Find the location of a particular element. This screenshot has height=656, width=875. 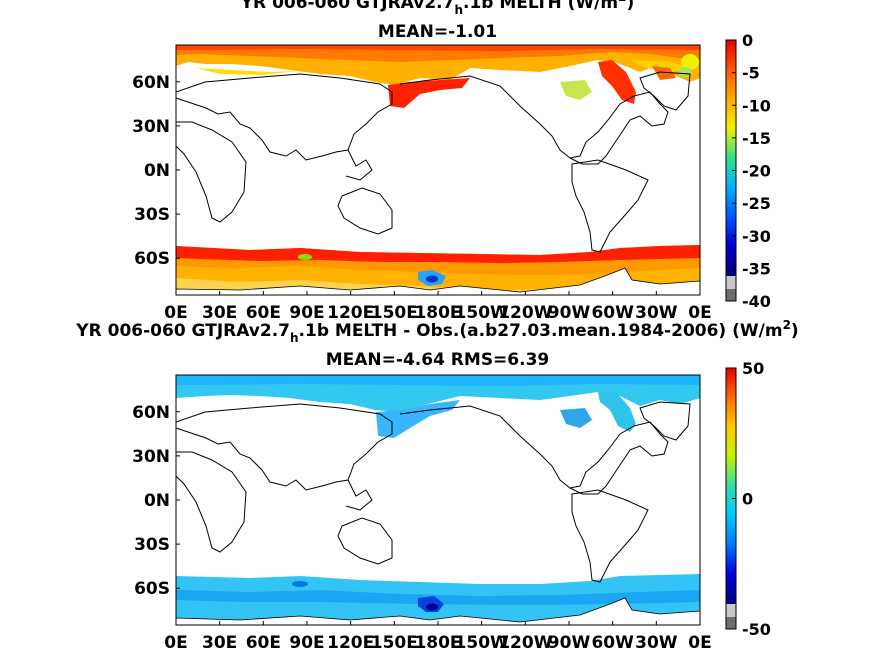

okhotsk-field is located at coordinates (429, 93).